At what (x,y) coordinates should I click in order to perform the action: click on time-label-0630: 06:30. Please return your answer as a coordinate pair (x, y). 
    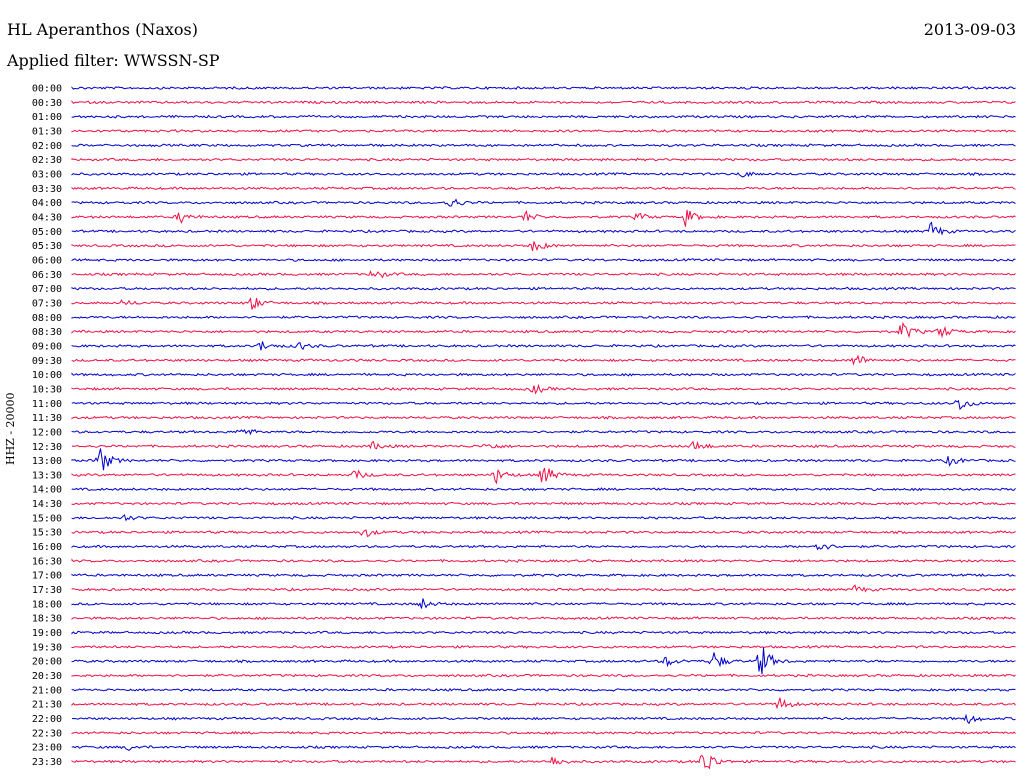
    Looking at the image, I should click on (47, 275).